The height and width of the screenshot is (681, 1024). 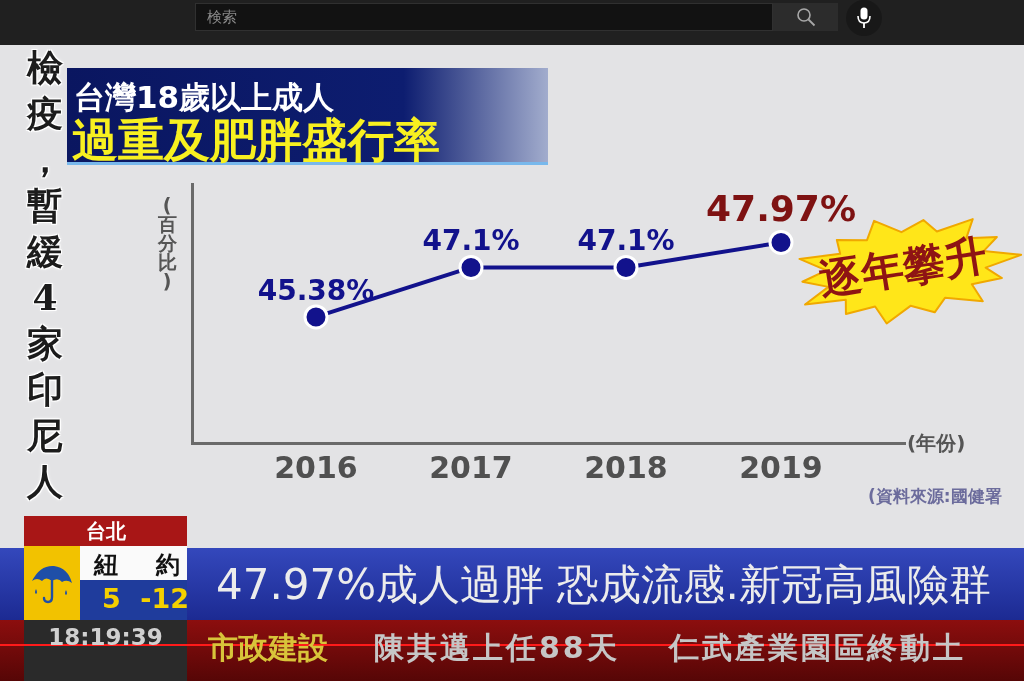 I want to click on text: 紐約, so click(x=137, y=565).